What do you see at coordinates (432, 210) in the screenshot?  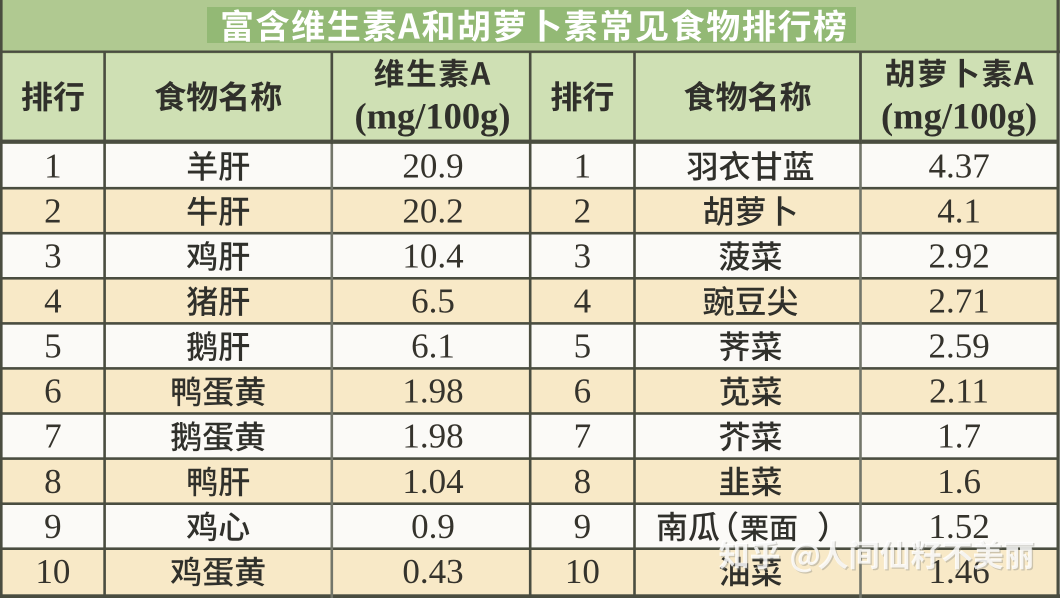 I see `svg-text: 20.2` at bounding box center [432, 210].